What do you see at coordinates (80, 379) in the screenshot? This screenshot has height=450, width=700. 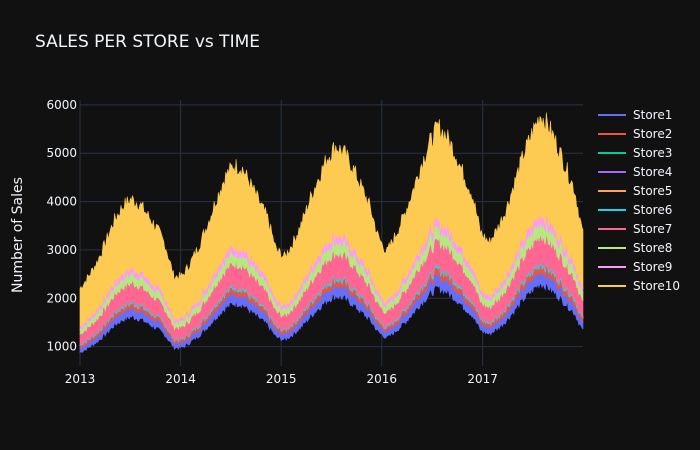 I see `x-tick-label: 2013` at bounding box center [80, 379].